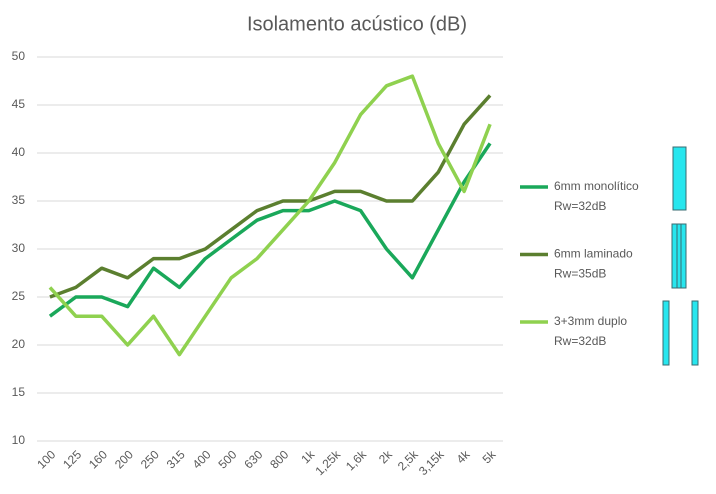  Describe the element at coordinates (590, 321) in the screenshot. I see `legend-label: 3+3mm duplo` at that location.